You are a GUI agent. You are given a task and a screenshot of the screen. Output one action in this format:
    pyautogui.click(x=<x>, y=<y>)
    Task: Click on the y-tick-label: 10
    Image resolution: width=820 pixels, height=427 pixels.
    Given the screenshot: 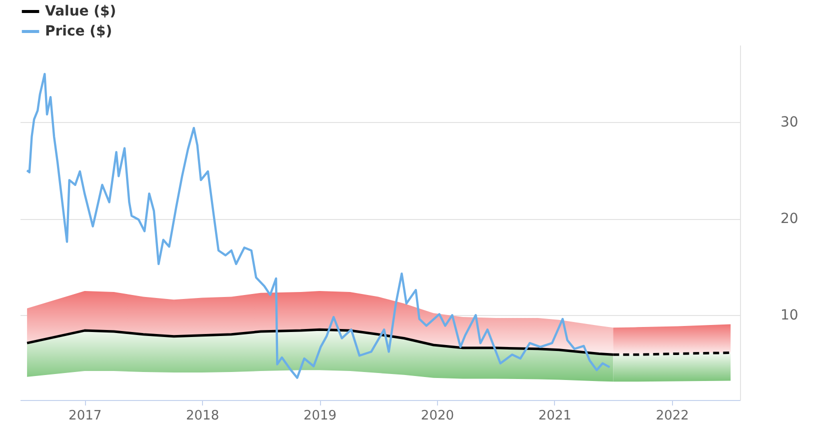 What is the action you would take?
    pyautogui.click(x=789, y=316)
    